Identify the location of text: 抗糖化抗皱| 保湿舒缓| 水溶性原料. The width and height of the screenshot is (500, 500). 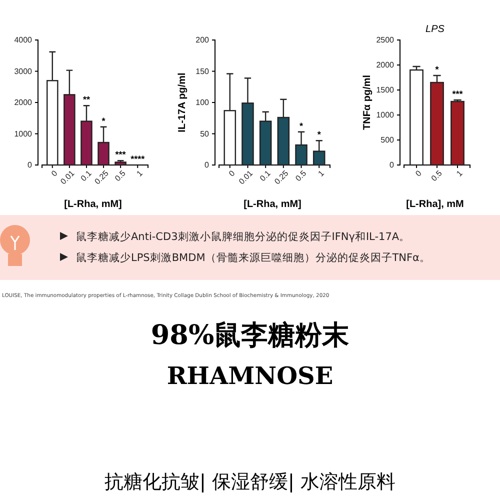
(250, 482).